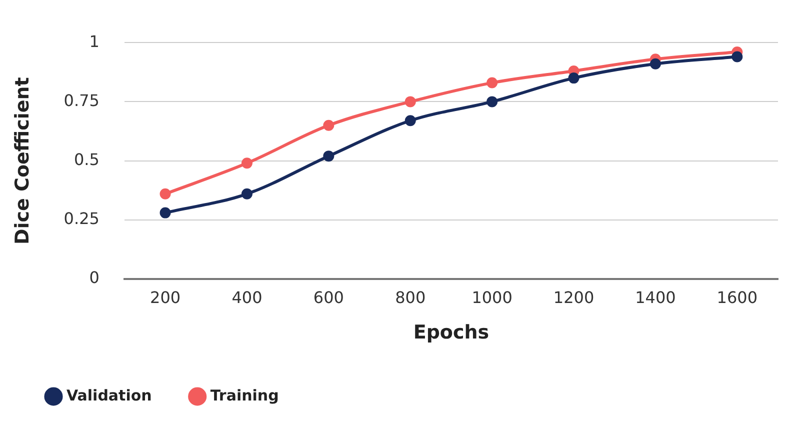  Describe the element at coordinates (451, 333) in the screenshot. I see `x-axis-title: Epochs` at that location.